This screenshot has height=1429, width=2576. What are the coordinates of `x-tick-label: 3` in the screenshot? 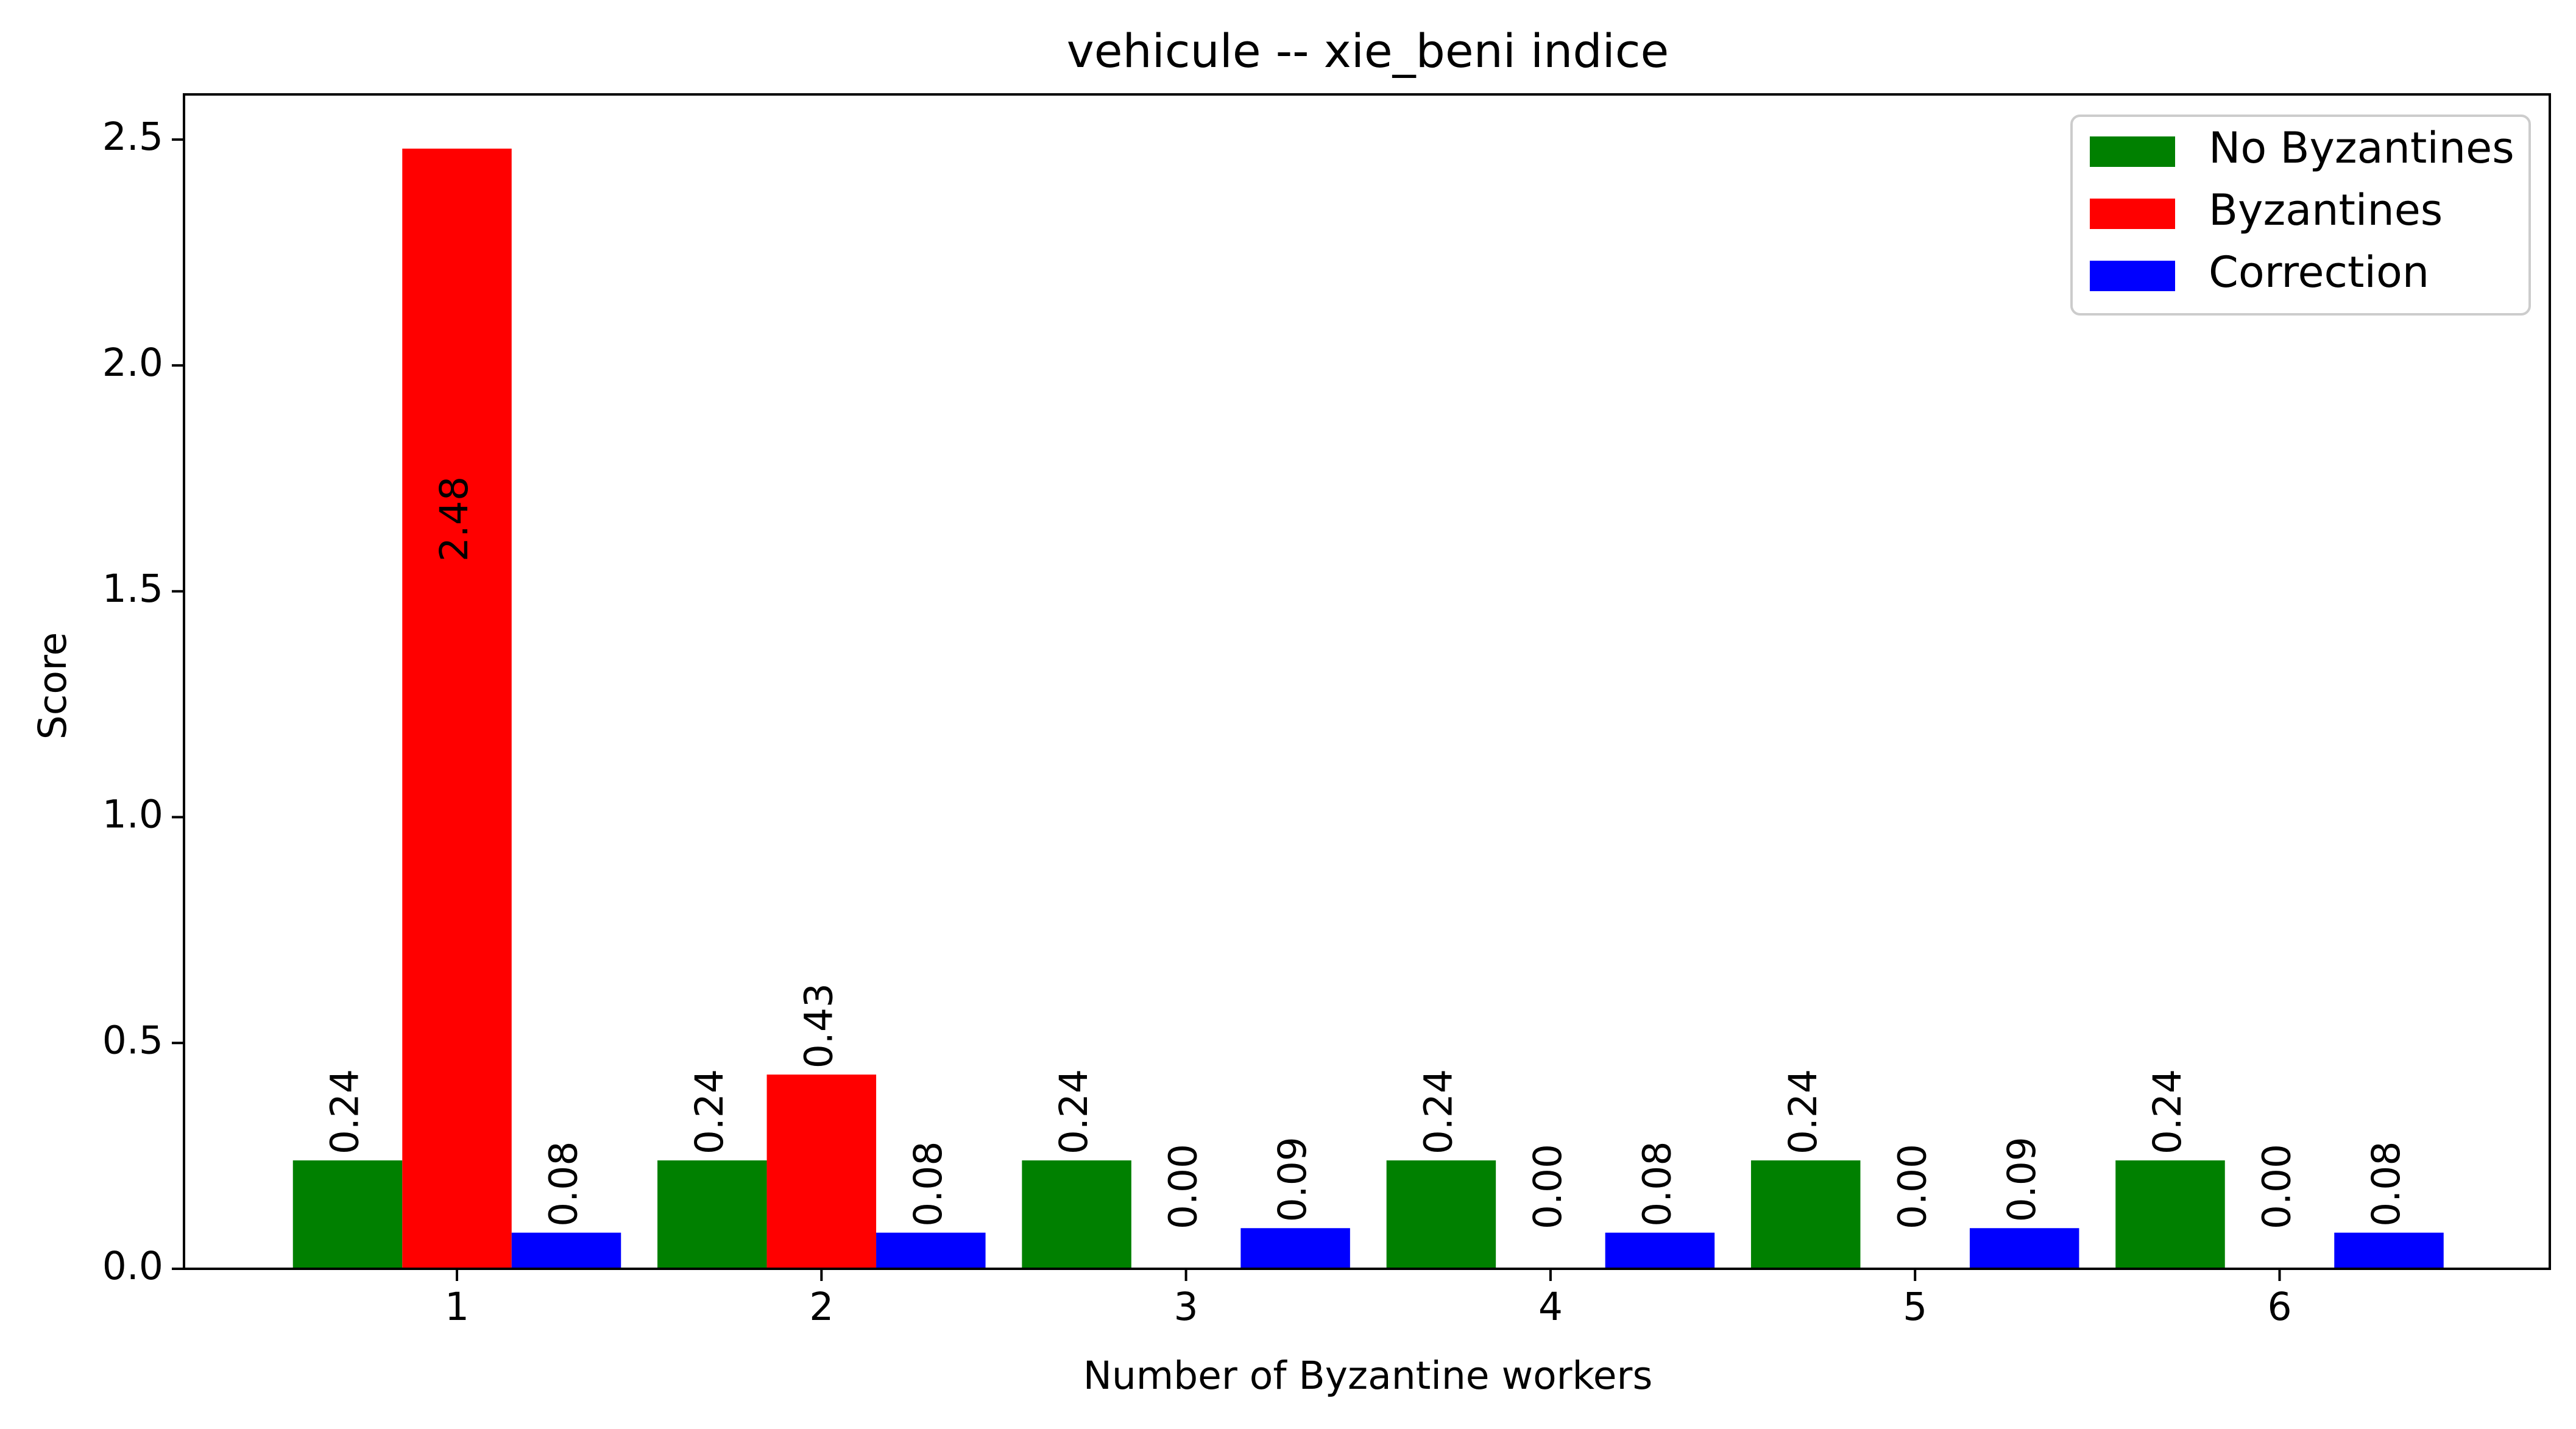 It's located at (1186, 1307).